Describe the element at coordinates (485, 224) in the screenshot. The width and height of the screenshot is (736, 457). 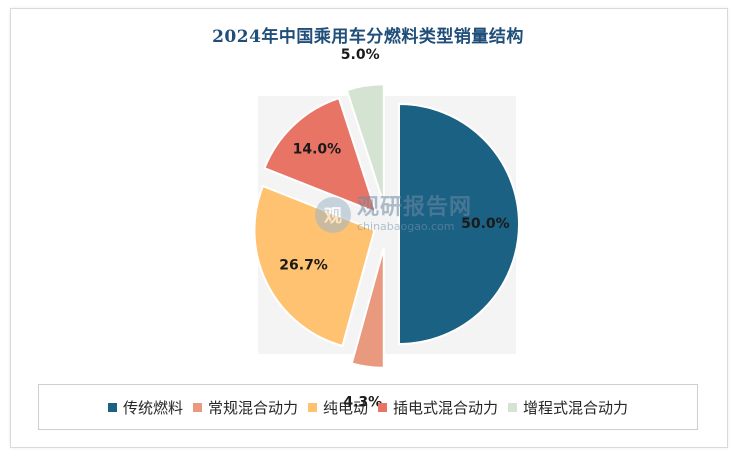
I see `data-label-1: 50.0%` at that location.